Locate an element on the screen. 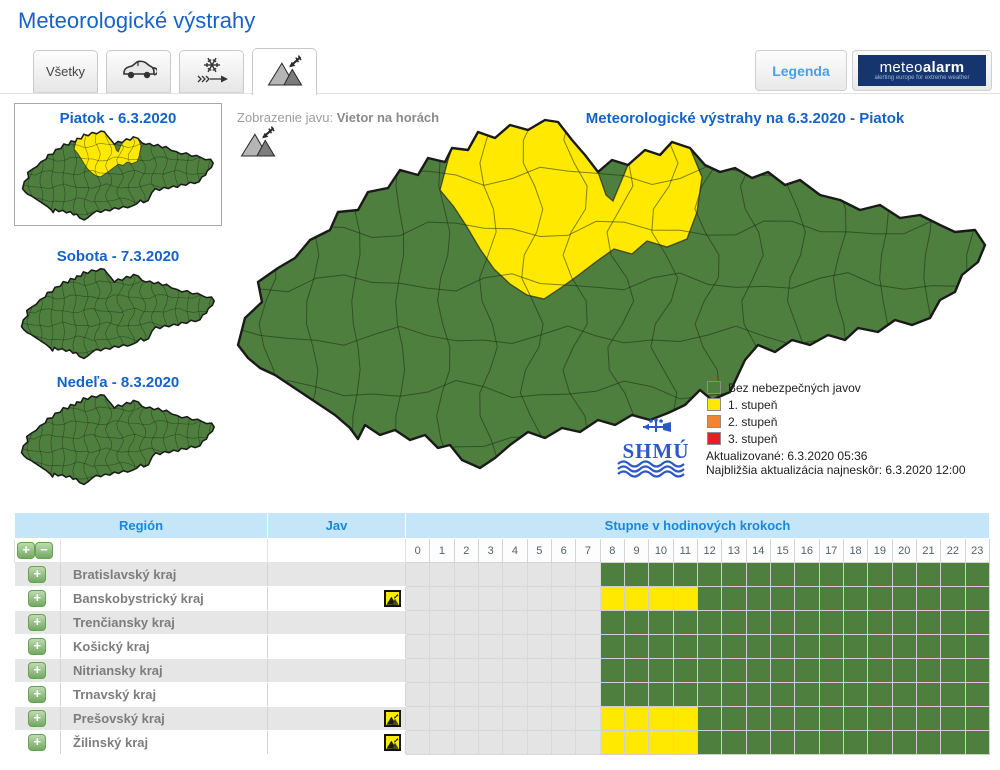 This screenshot has width=1000, height=770. hour-header-4: 4 is located at coordinates (515, 550).